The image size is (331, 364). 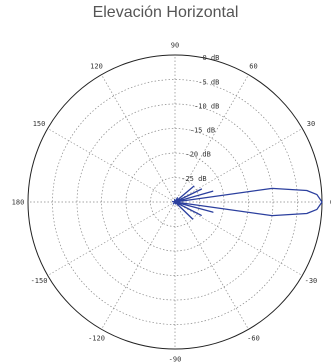 I want to click on angle-tick-label: 30, so click(x=311, y=124).